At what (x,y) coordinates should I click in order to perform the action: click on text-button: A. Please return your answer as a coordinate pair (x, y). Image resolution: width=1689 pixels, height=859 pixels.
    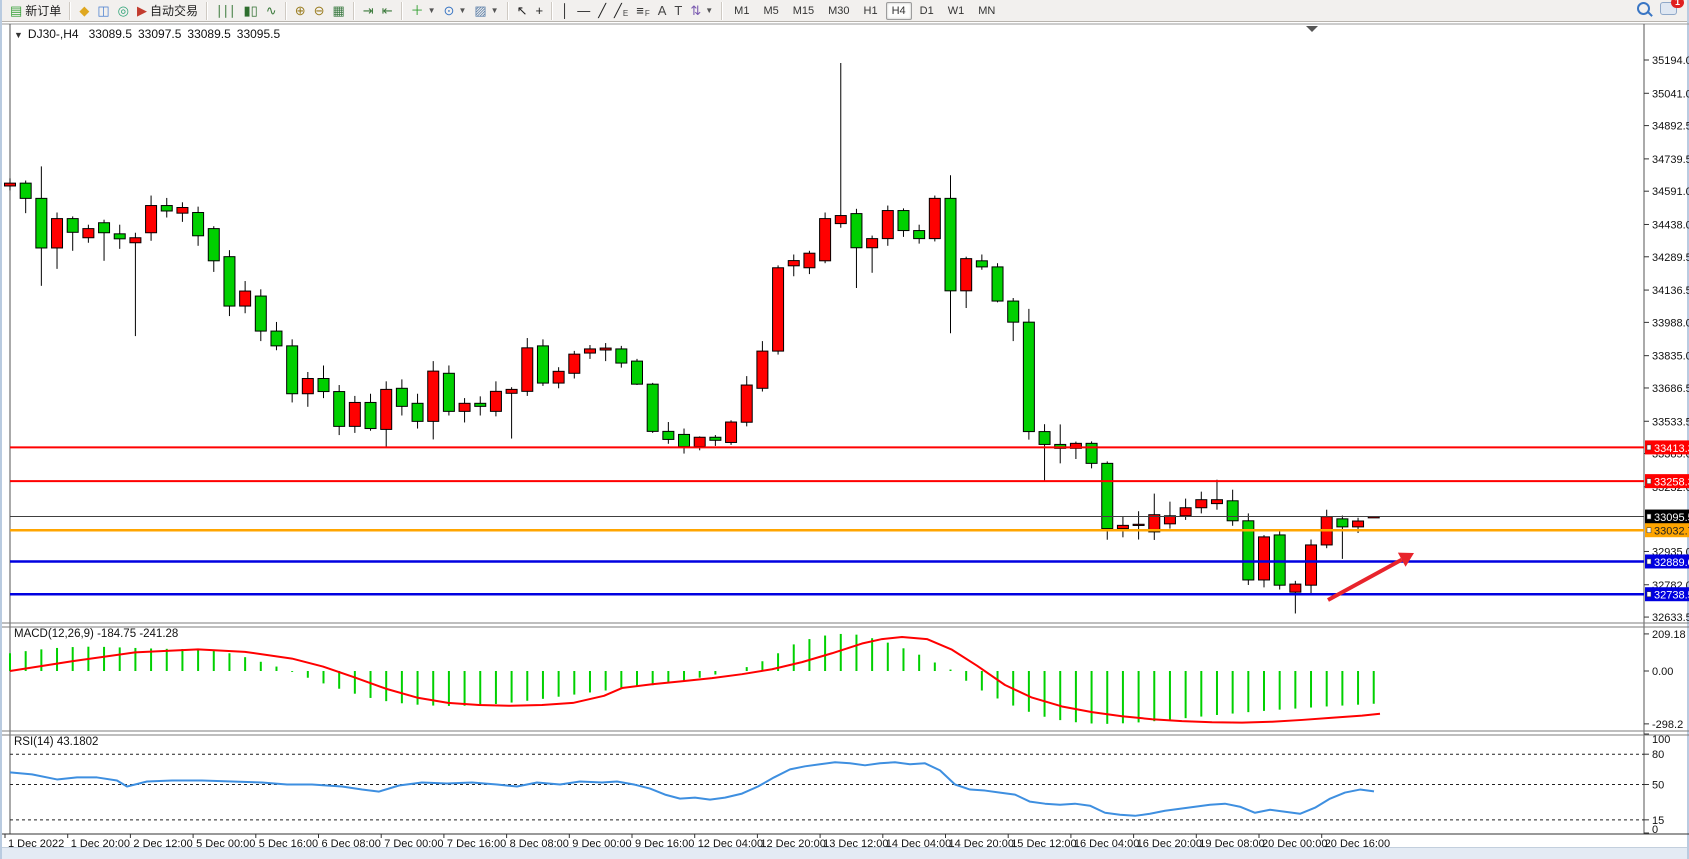
    Looking at the image, I should click on (662, 11).